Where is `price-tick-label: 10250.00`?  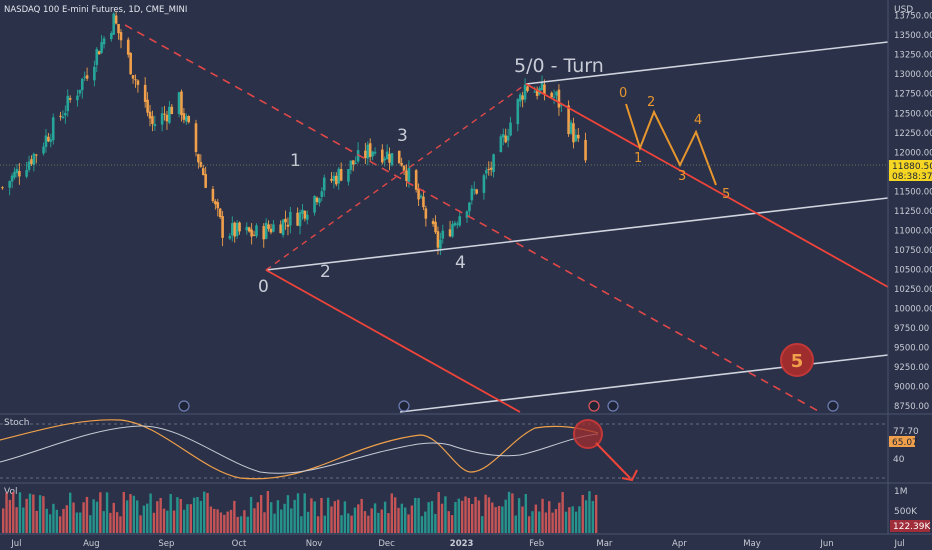 price-tick-label: 10250.00 is located at coordinates (913, 290).